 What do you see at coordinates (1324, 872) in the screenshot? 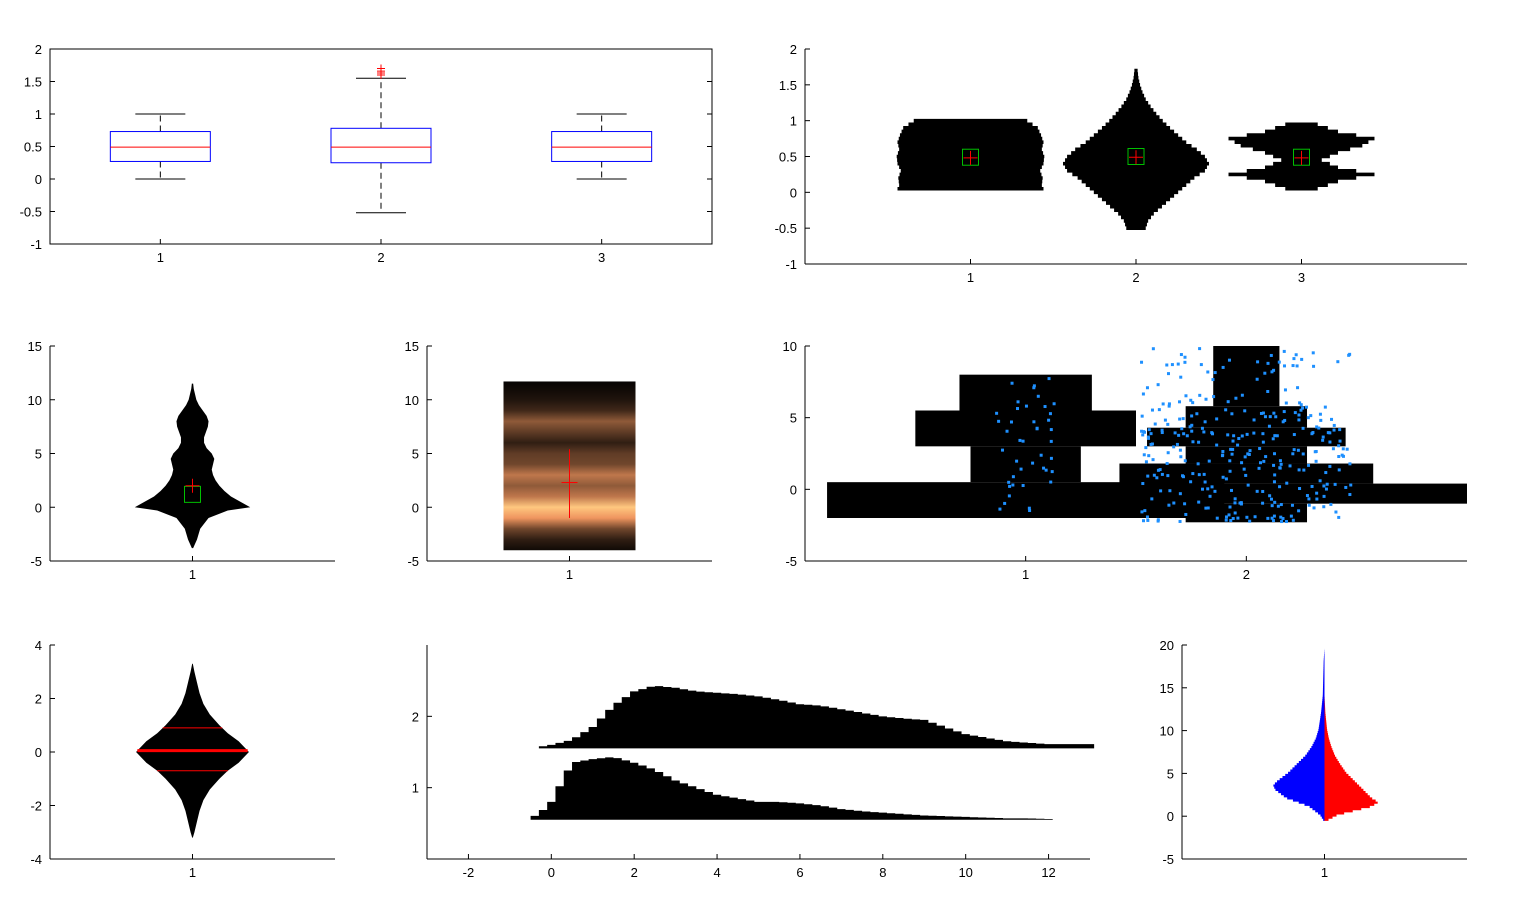
I see `x-tick-label: 1` at bounding box center [1324, 872].